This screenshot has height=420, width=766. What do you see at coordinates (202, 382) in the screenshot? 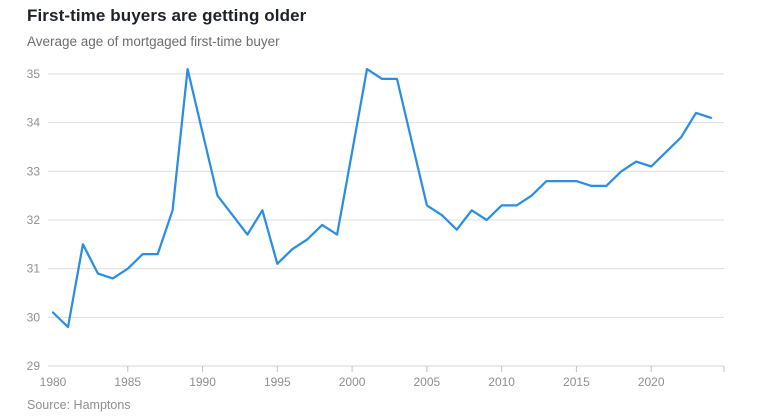
I see `x-axis-label: 1990` at bounding box center [202, 382].